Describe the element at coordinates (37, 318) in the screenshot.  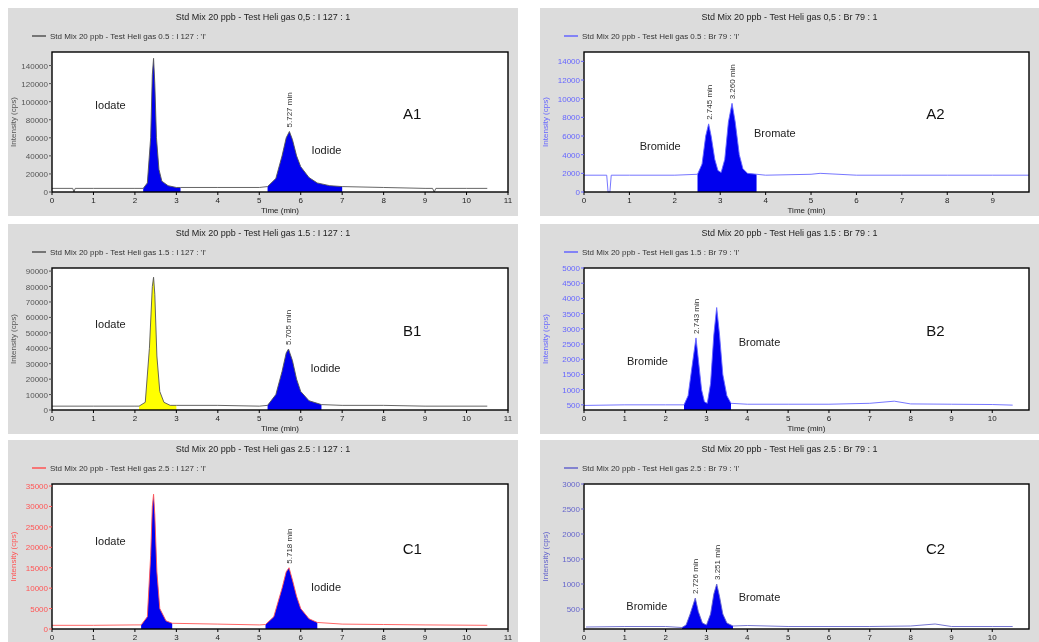
I see `y-tick-label: 60000` at that location.